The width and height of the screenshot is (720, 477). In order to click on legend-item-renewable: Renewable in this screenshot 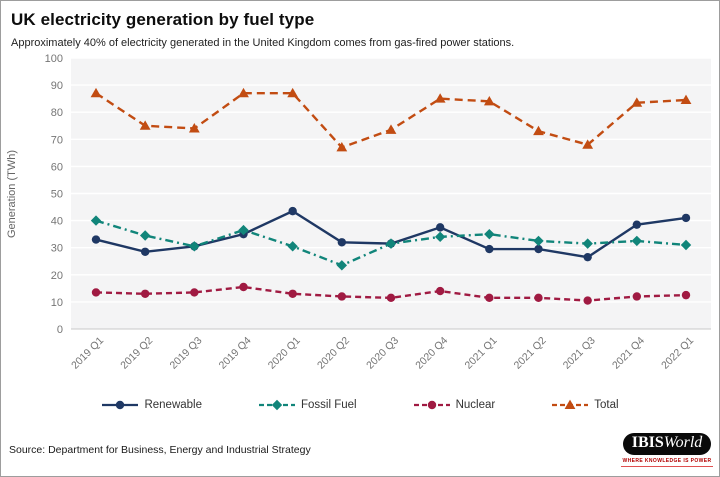, I will do `click(151, 405)`.